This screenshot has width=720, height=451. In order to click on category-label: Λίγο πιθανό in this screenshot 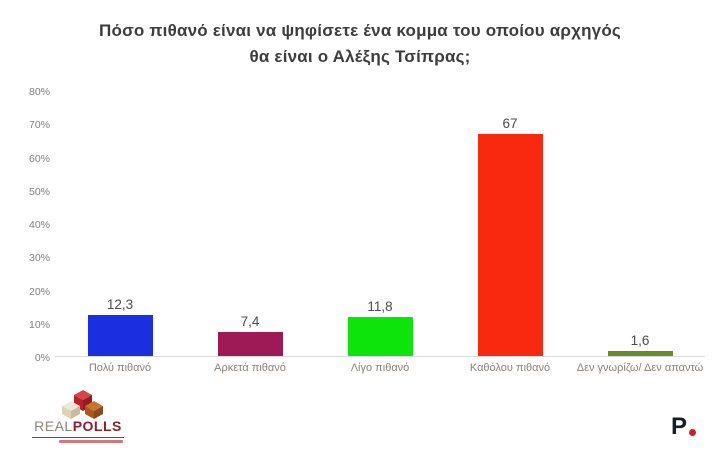, I will do `click(380, 368)`.